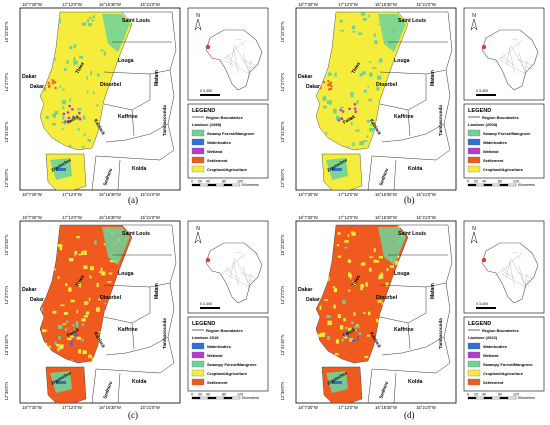  I want to click on senegal-highlight, so click(484, 47).